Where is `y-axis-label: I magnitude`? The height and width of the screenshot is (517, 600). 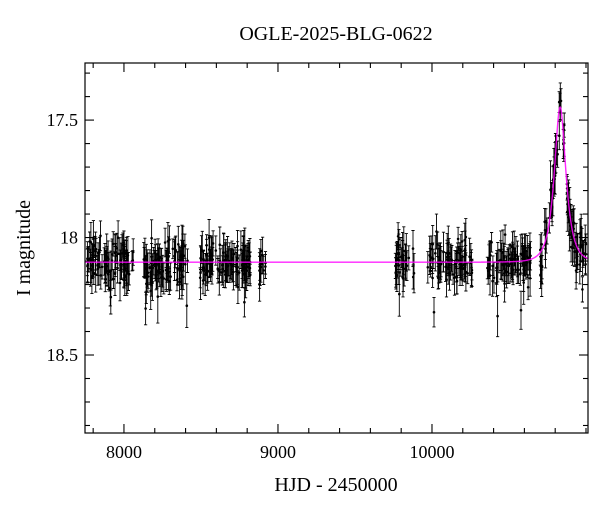 y-axis-label: I magnitude is located at coordinates (24, 248).